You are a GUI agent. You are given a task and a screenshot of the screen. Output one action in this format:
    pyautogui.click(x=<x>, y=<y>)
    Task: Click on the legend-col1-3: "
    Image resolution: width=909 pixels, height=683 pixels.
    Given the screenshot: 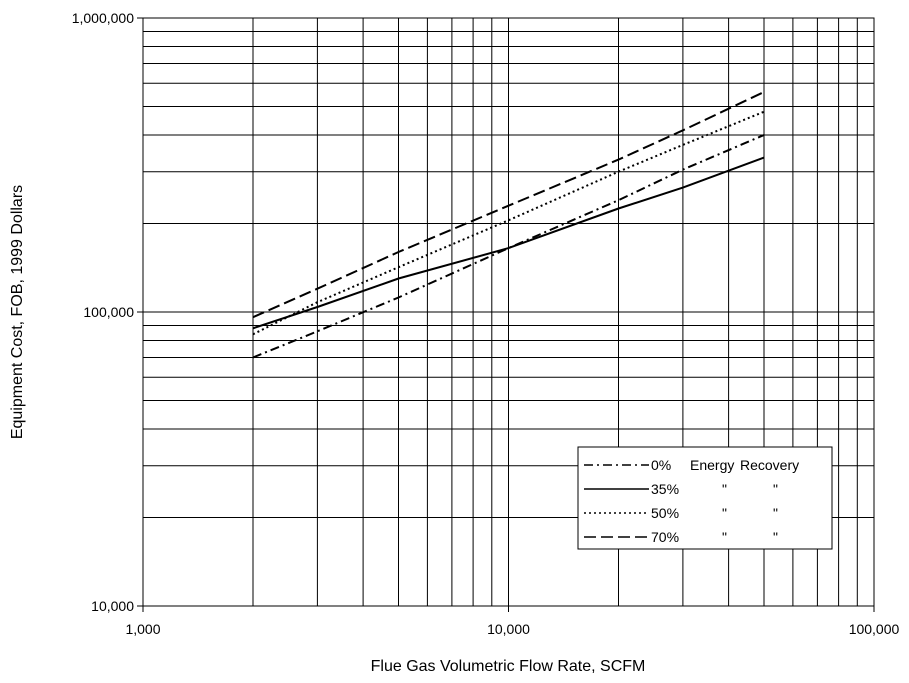 What is the action you would take?
    pyautogui.click(x=724, y=537)
    